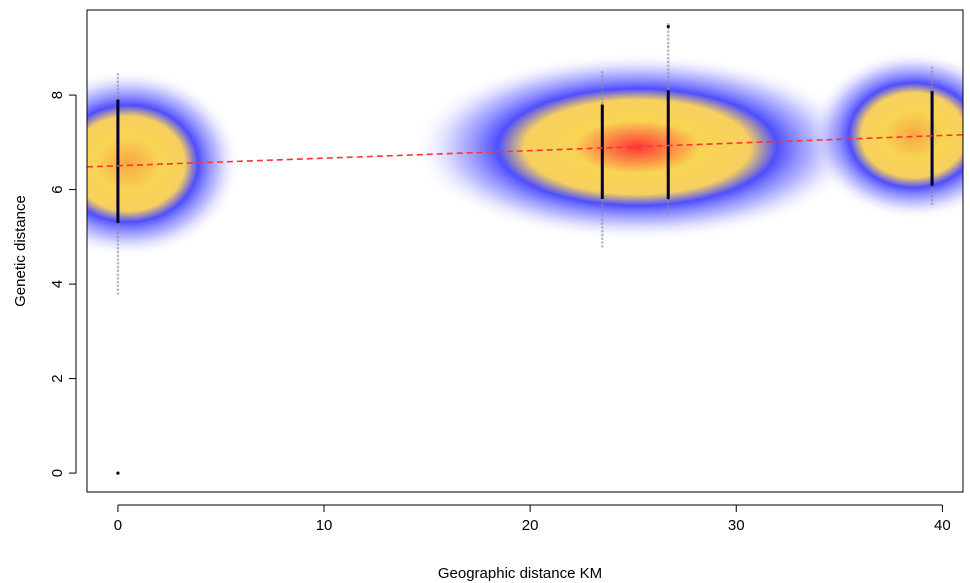  Describe the element at coordinates (942, 525) in the screenshot. I see `x-tick-label: 40` at that location.